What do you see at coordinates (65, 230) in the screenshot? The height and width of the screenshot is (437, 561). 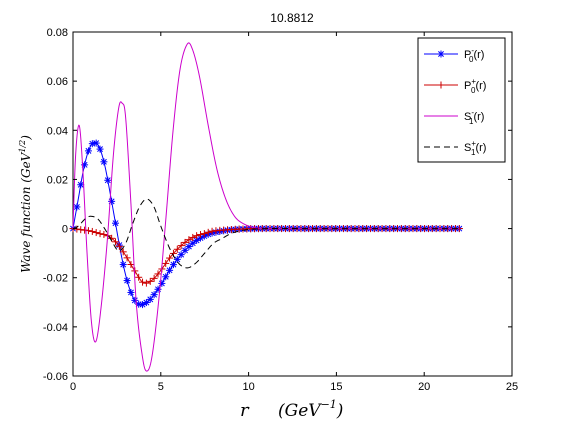 I see `y-tick-label: 0` at bounding box center [65, 230].